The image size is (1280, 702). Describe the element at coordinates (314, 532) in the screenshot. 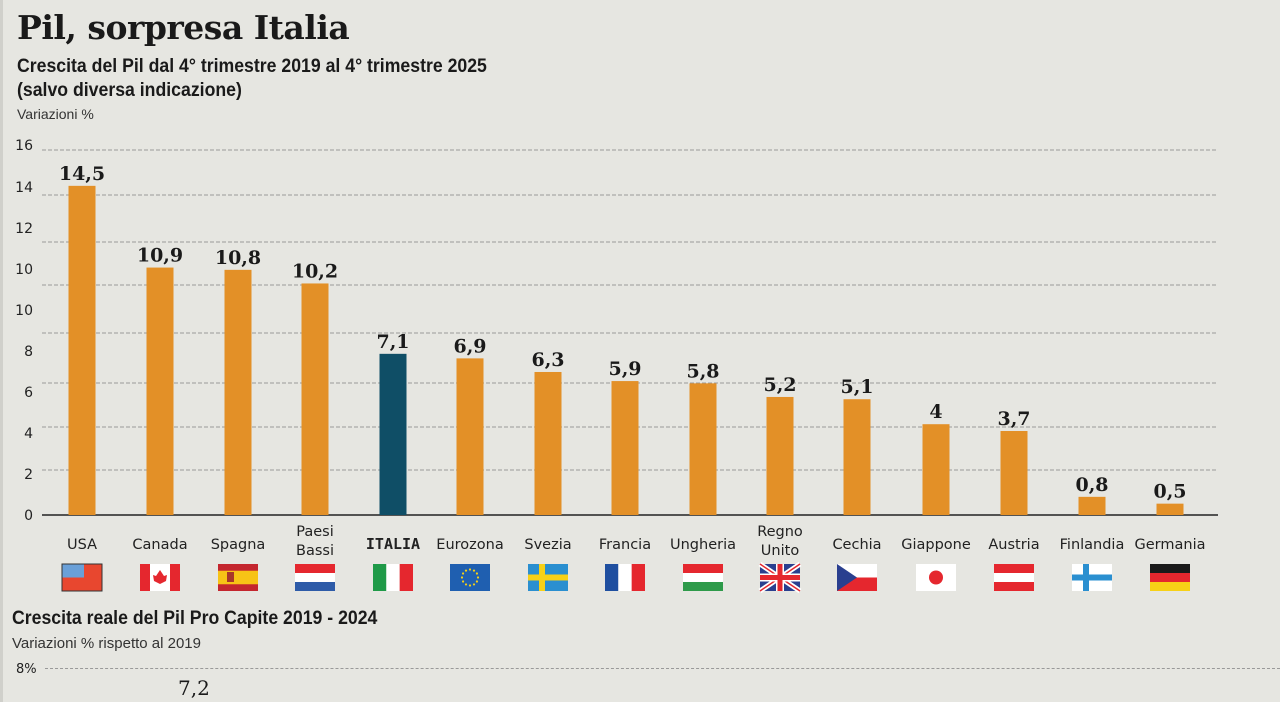

I see `category-label: Paesi` at that location.